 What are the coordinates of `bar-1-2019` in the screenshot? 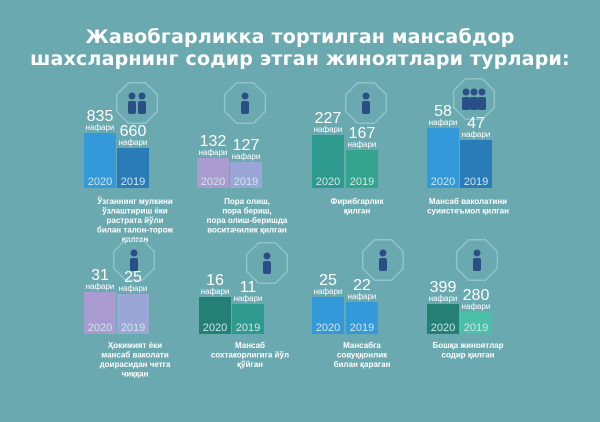 It's located at (133, 168).